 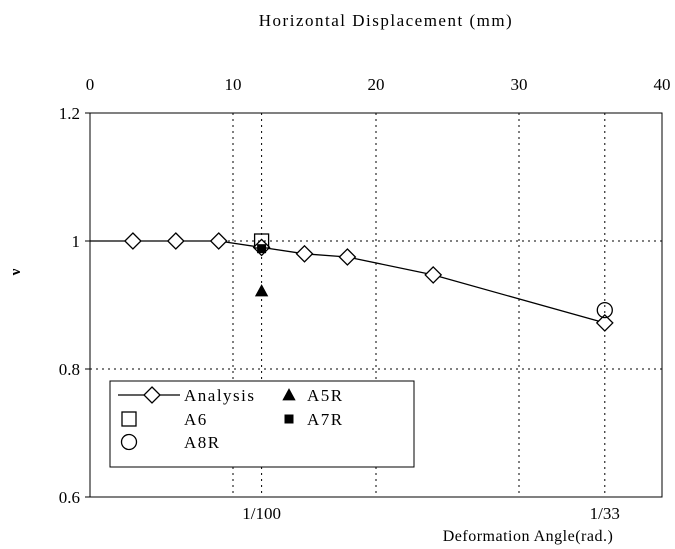 What do you see at coordinates (164, 419) in the screenshot?
I see `legend-item-a6: A6` at bounding box center [164, 419].